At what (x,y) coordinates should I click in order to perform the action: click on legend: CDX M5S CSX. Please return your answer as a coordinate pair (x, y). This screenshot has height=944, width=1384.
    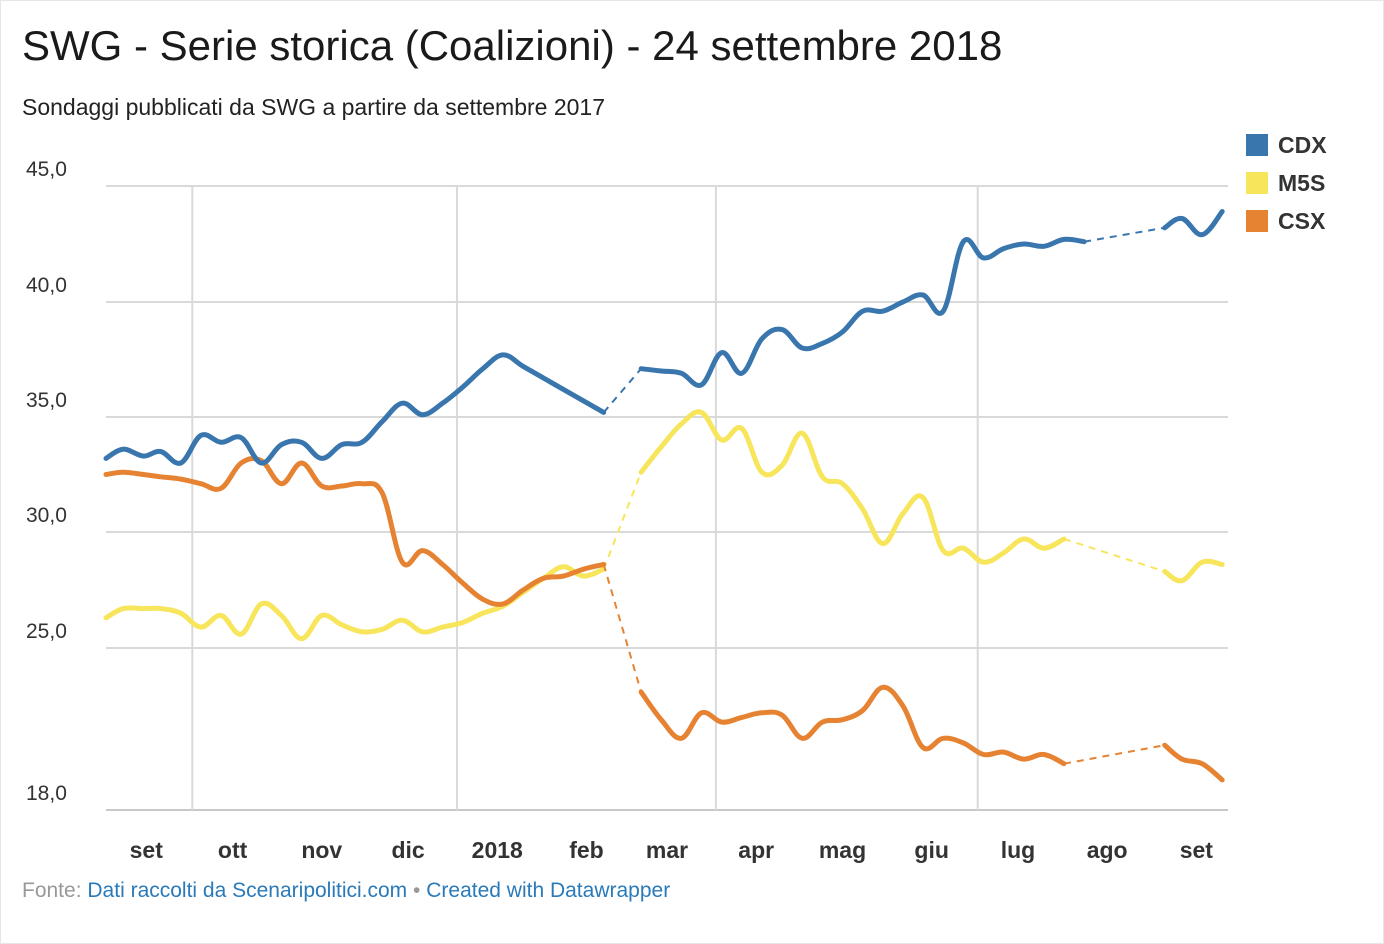
    Looking at the image, I should click on (1286, 183).